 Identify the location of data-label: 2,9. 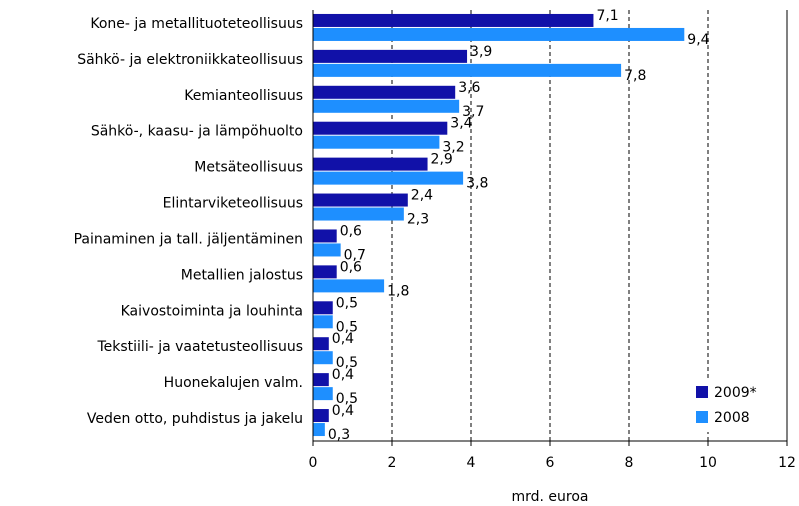
(442, 160).